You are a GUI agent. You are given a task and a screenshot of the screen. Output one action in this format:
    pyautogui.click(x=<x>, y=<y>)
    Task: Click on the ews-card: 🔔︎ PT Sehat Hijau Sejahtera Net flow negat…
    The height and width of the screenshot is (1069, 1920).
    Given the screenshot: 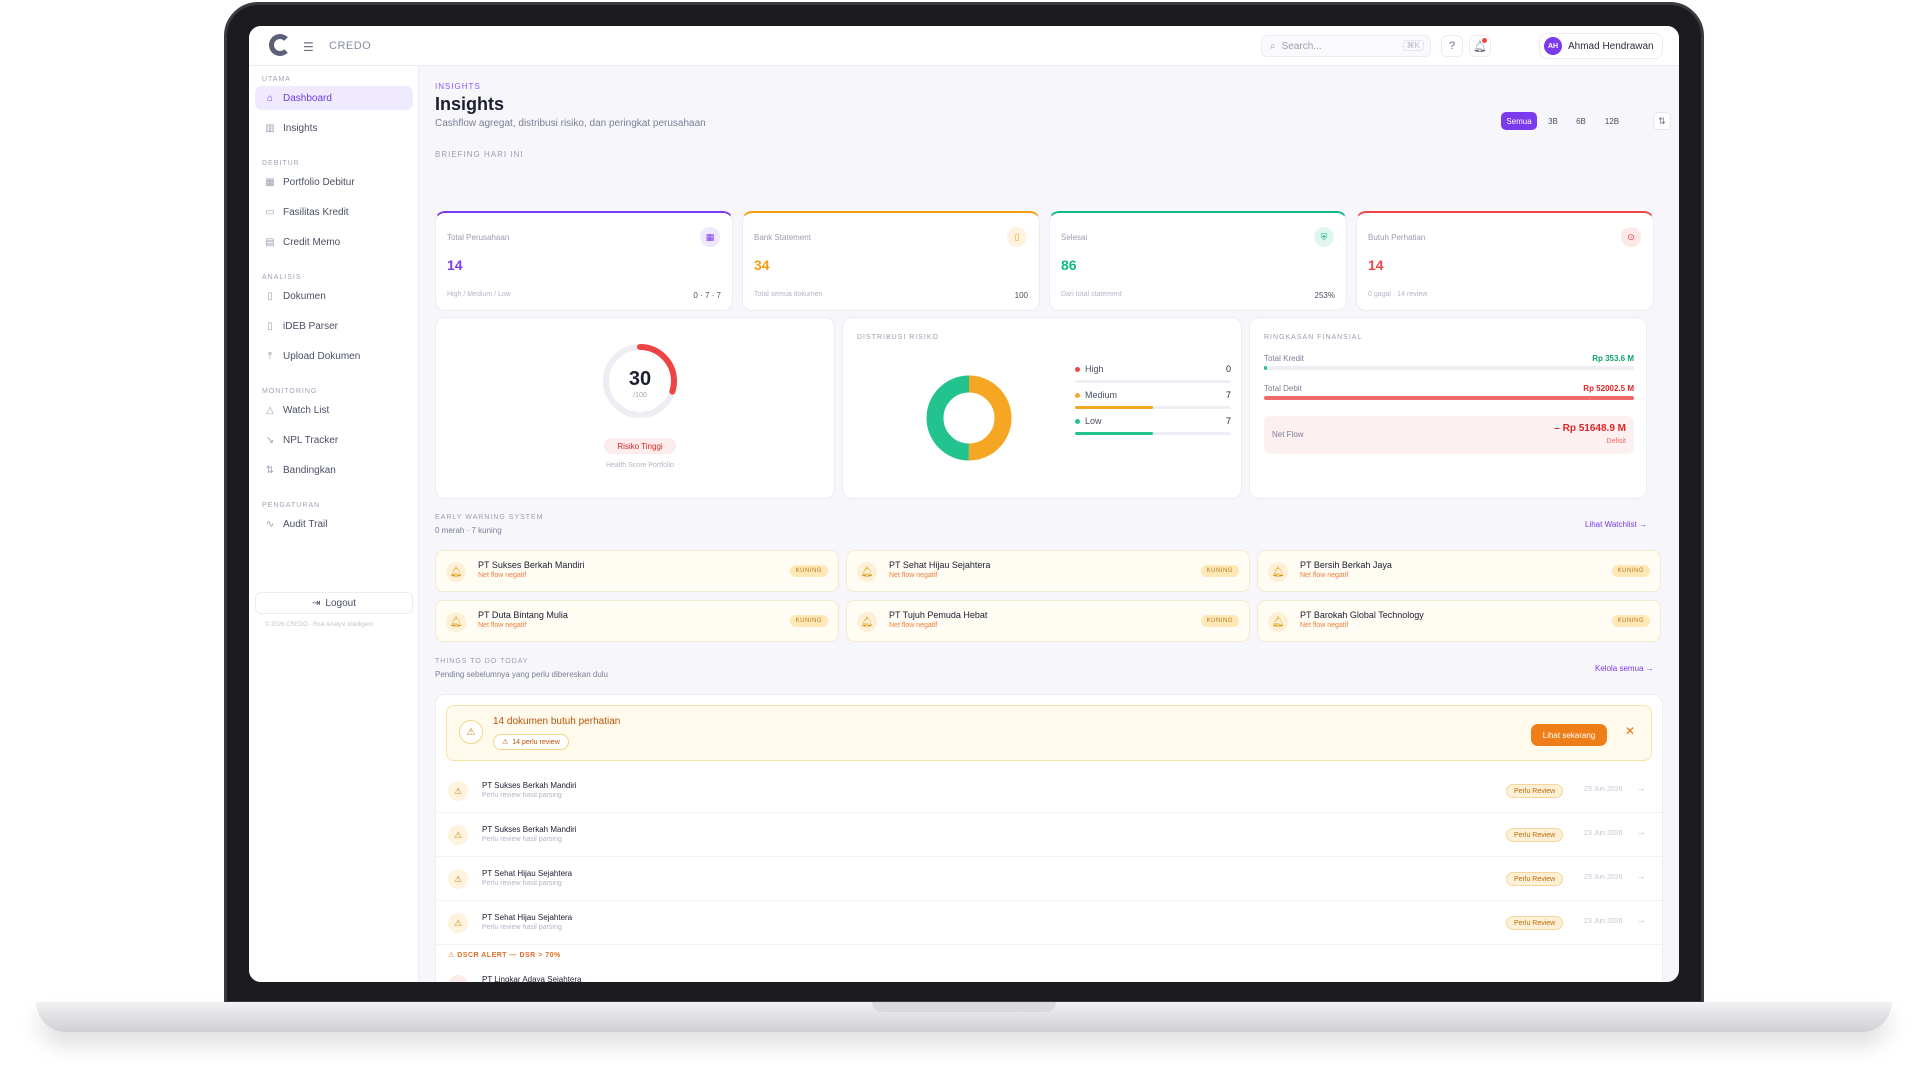 What is the action you would take?
    pyautogui.click(x=1048, y=571)
    